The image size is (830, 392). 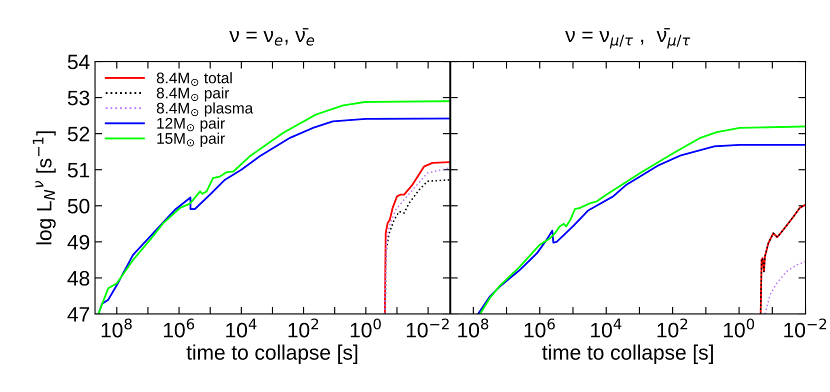 I want to click on y-tick-label: 50, so click(x=79, y=206).